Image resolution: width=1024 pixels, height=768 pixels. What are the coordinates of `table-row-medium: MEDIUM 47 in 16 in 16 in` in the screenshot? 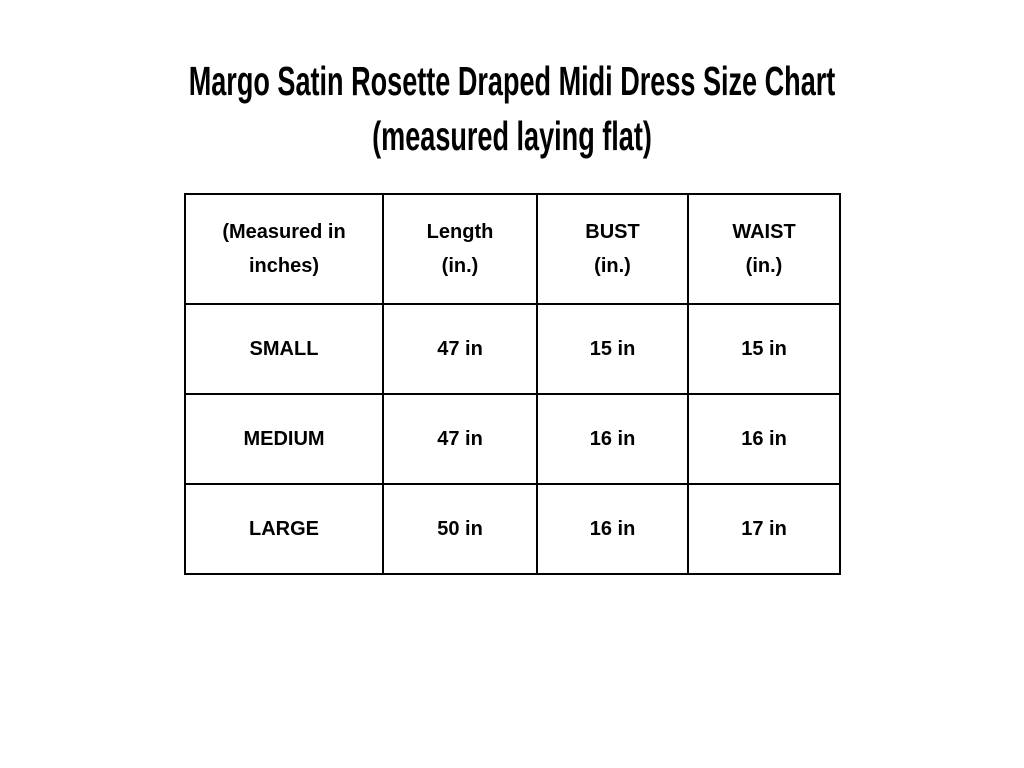 It's located at (512, 439).